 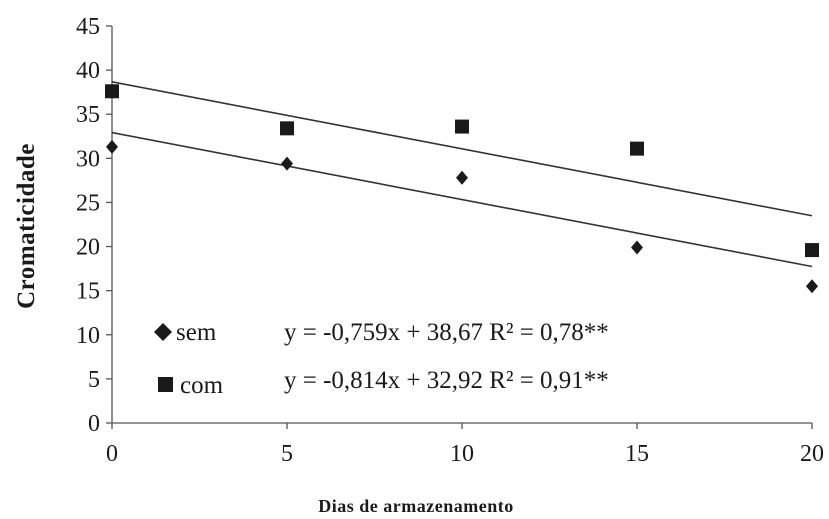 I want to click on legend-label-sem: sem, so click(x=196, y=332).